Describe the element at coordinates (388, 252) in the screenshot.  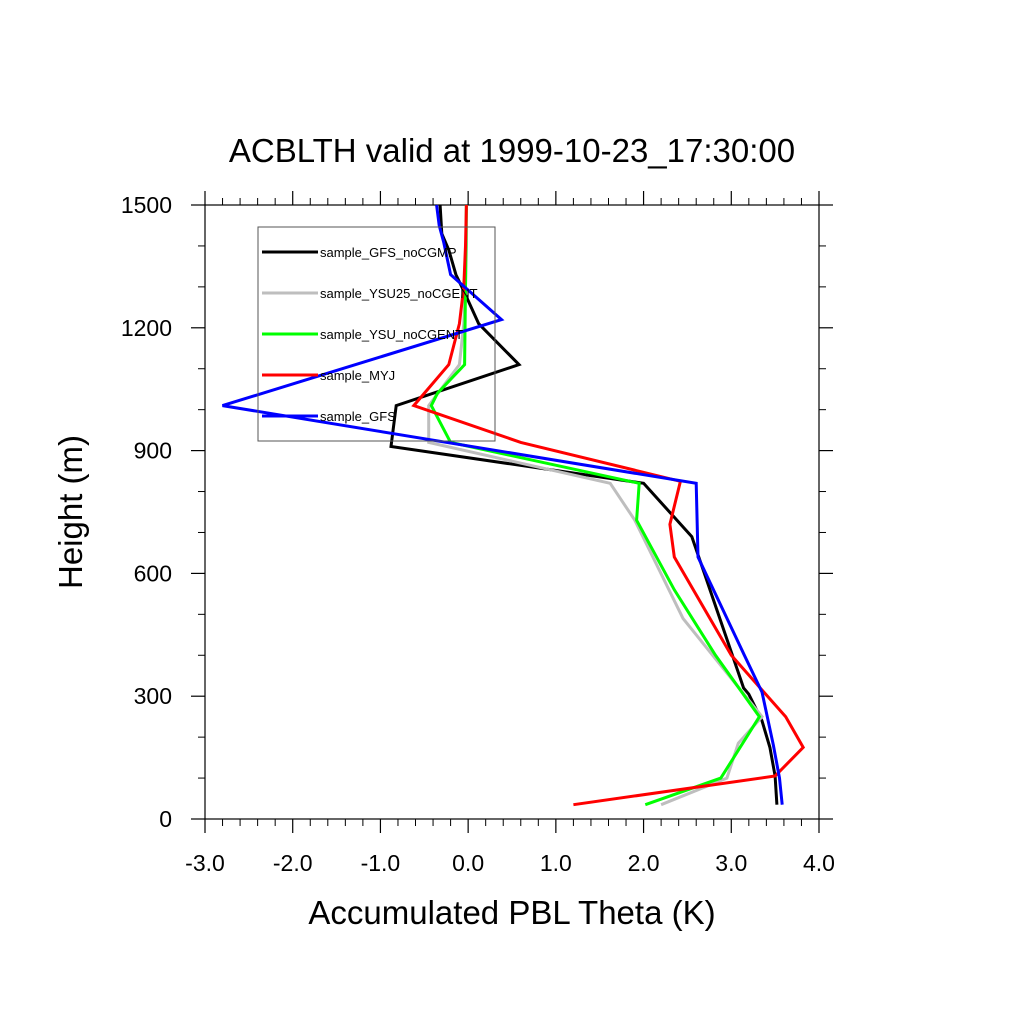
I see `legend-label: sample_GFS_noCGMP` at that location.